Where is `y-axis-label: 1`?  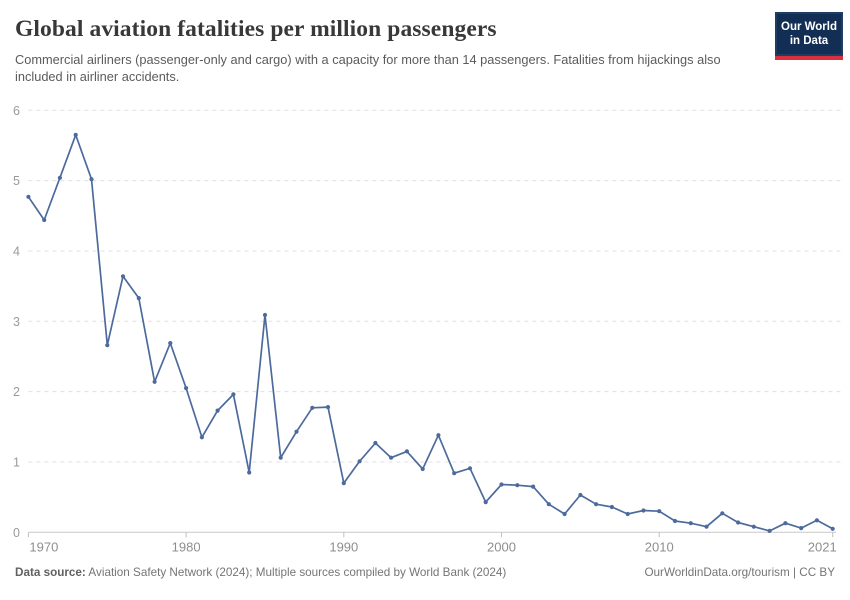
y-axis-label: 1 is located at coordinates (16, 462).